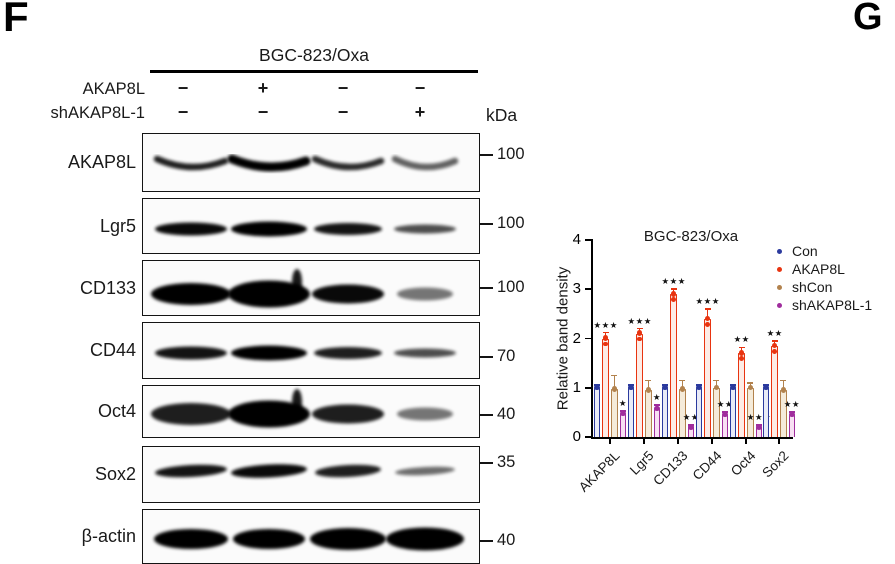 The image size is (895, 564). I want to click on blot-protein-label-text: β-actin, so click(108, 536).